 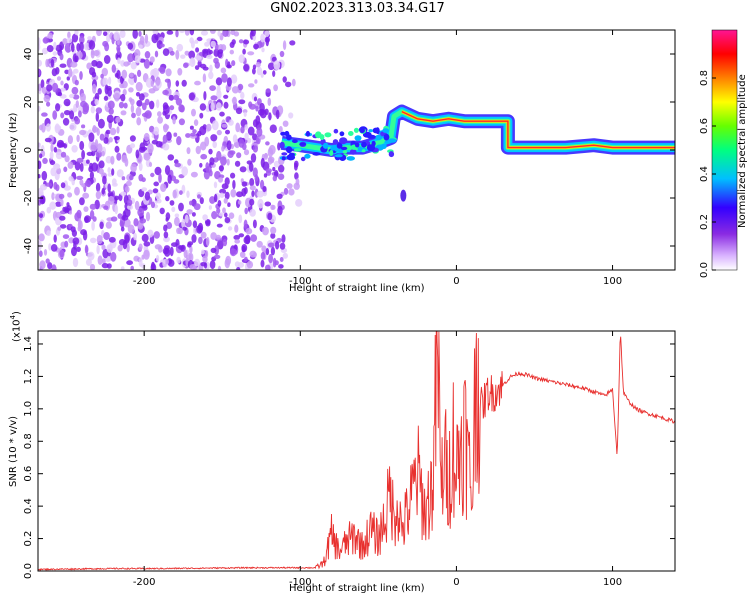 What do you see at coordinates (538, 129) in the screenshot?
I see `ridge-peak` at bounding box center [538, 129].